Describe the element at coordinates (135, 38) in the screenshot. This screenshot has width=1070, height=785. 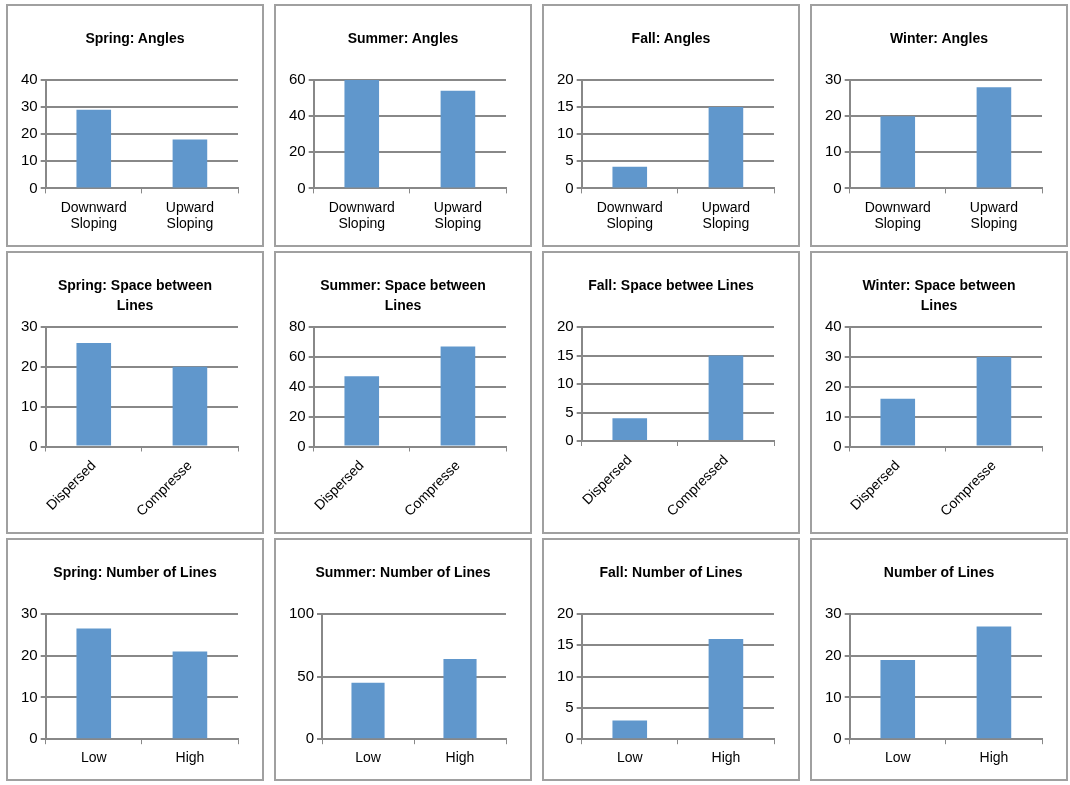
I see `chart-title: Spring: Angles` at that location.